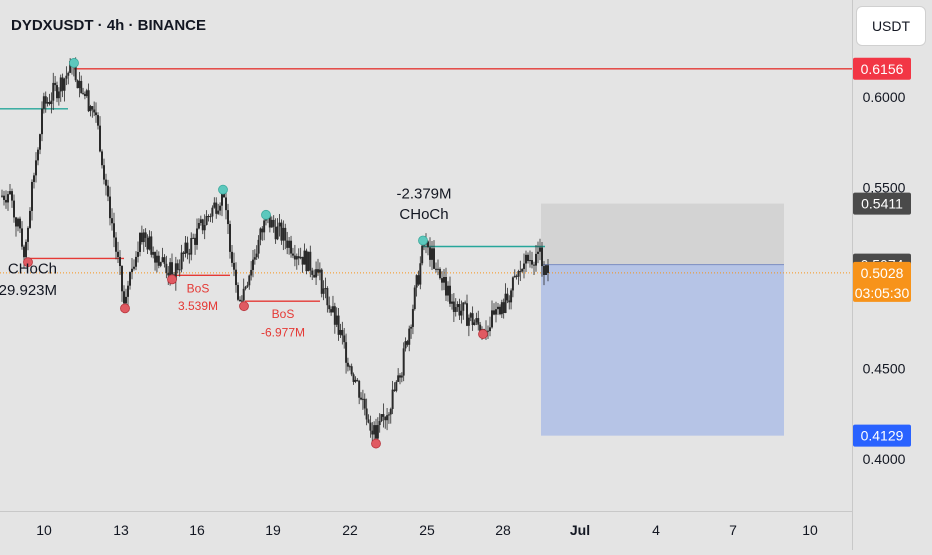 This screenshot has height=555, width=932. What do you see at coordinates (882, 435) in the screenshot?
I see `price-badge-blue` at bounding box center [882, 435].